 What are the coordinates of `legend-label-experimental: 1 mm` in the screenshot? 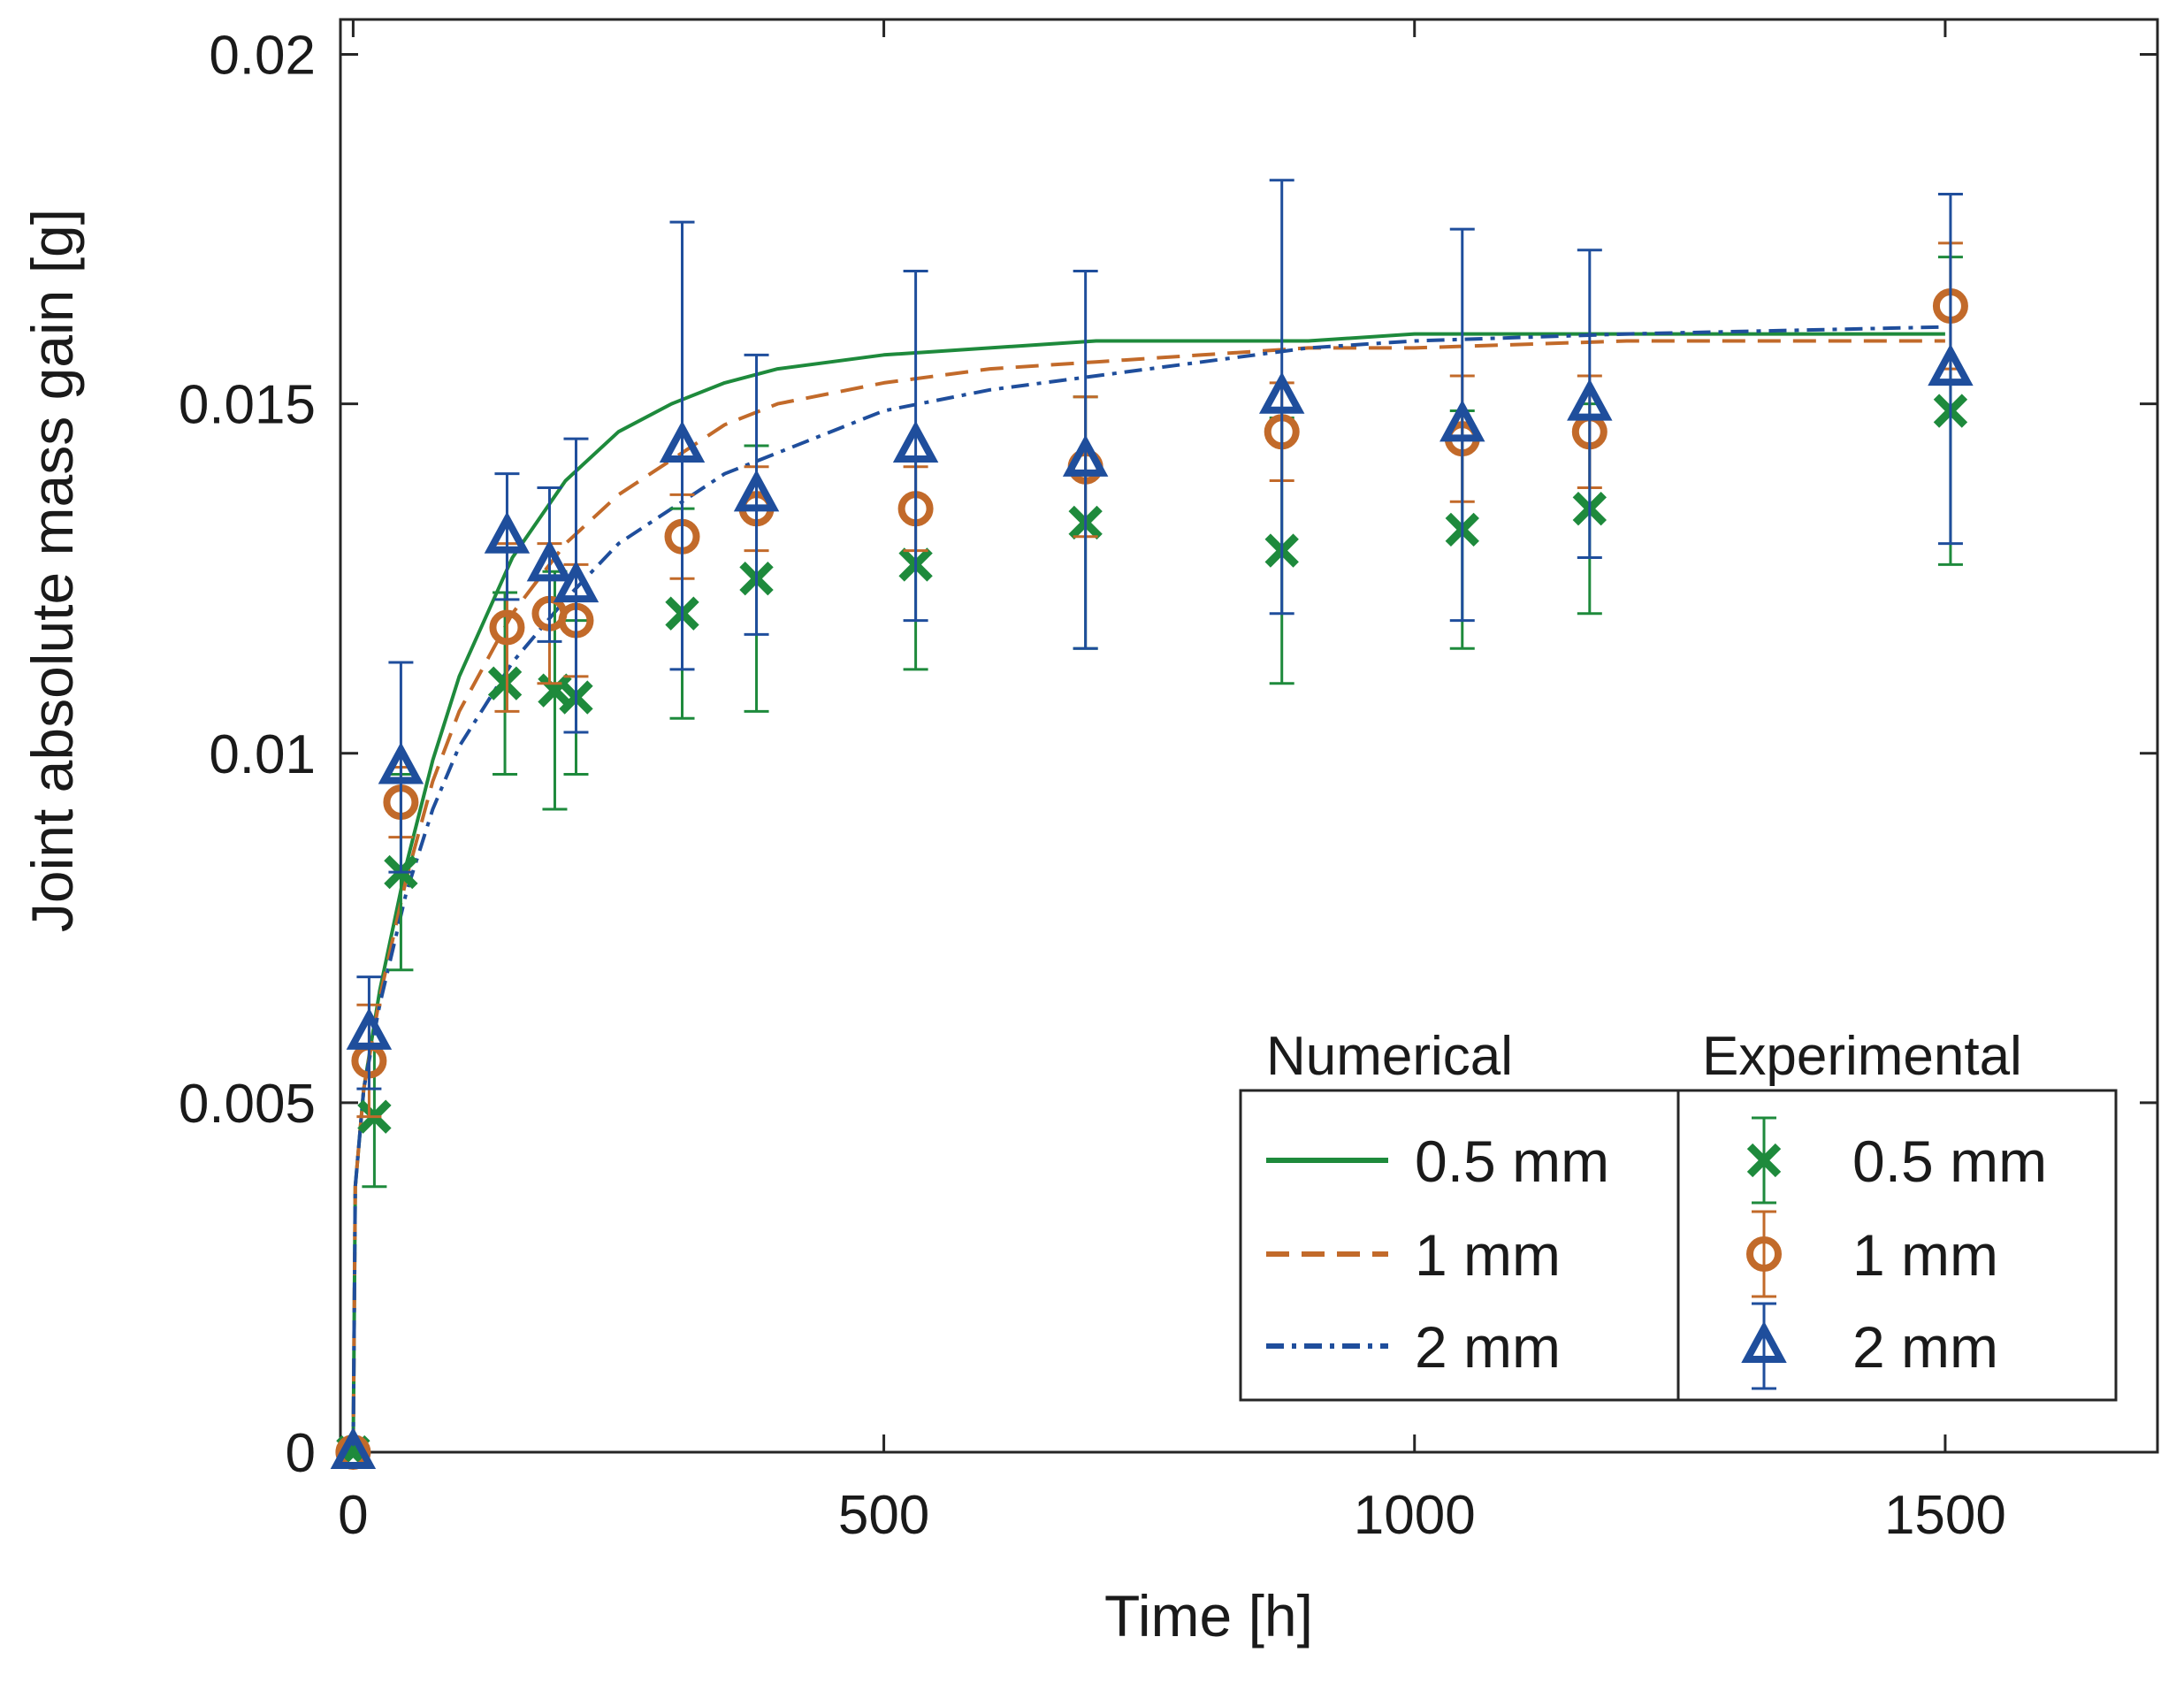 It's located at (1925, 1255).